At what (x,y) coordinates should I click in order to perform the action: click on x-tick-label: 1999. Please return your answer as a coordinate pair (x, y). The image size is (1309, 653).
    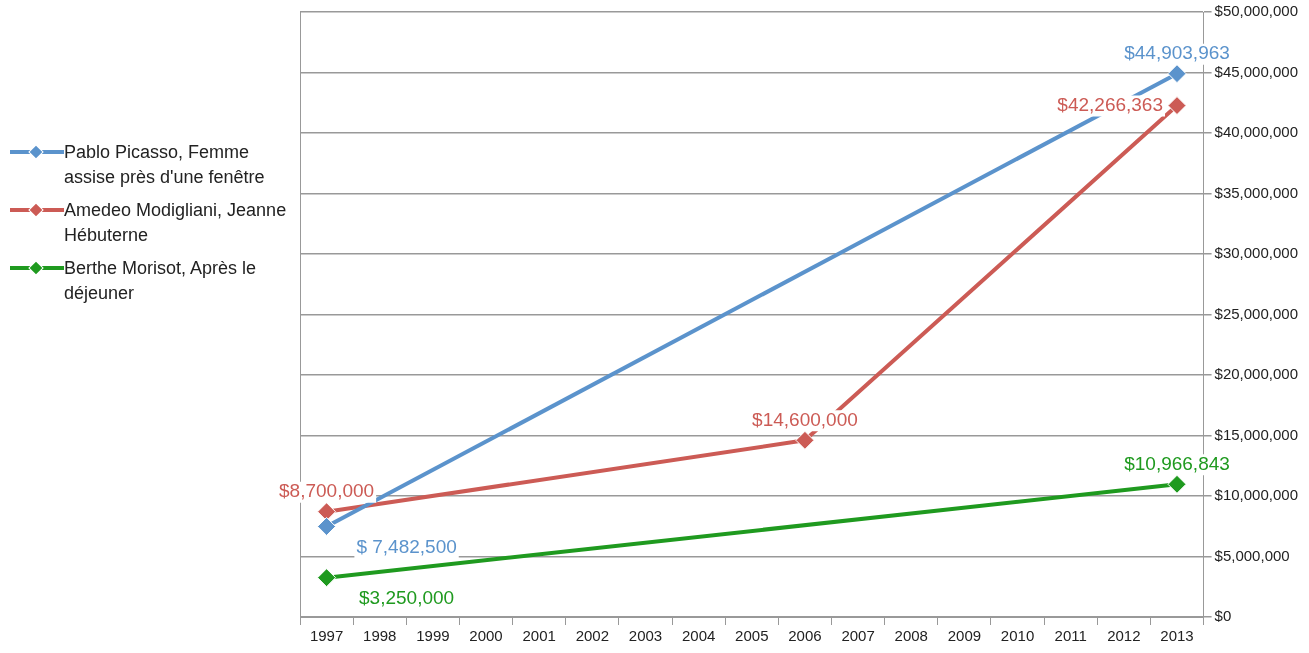
    Looking at the image, I should click on (433, 636).